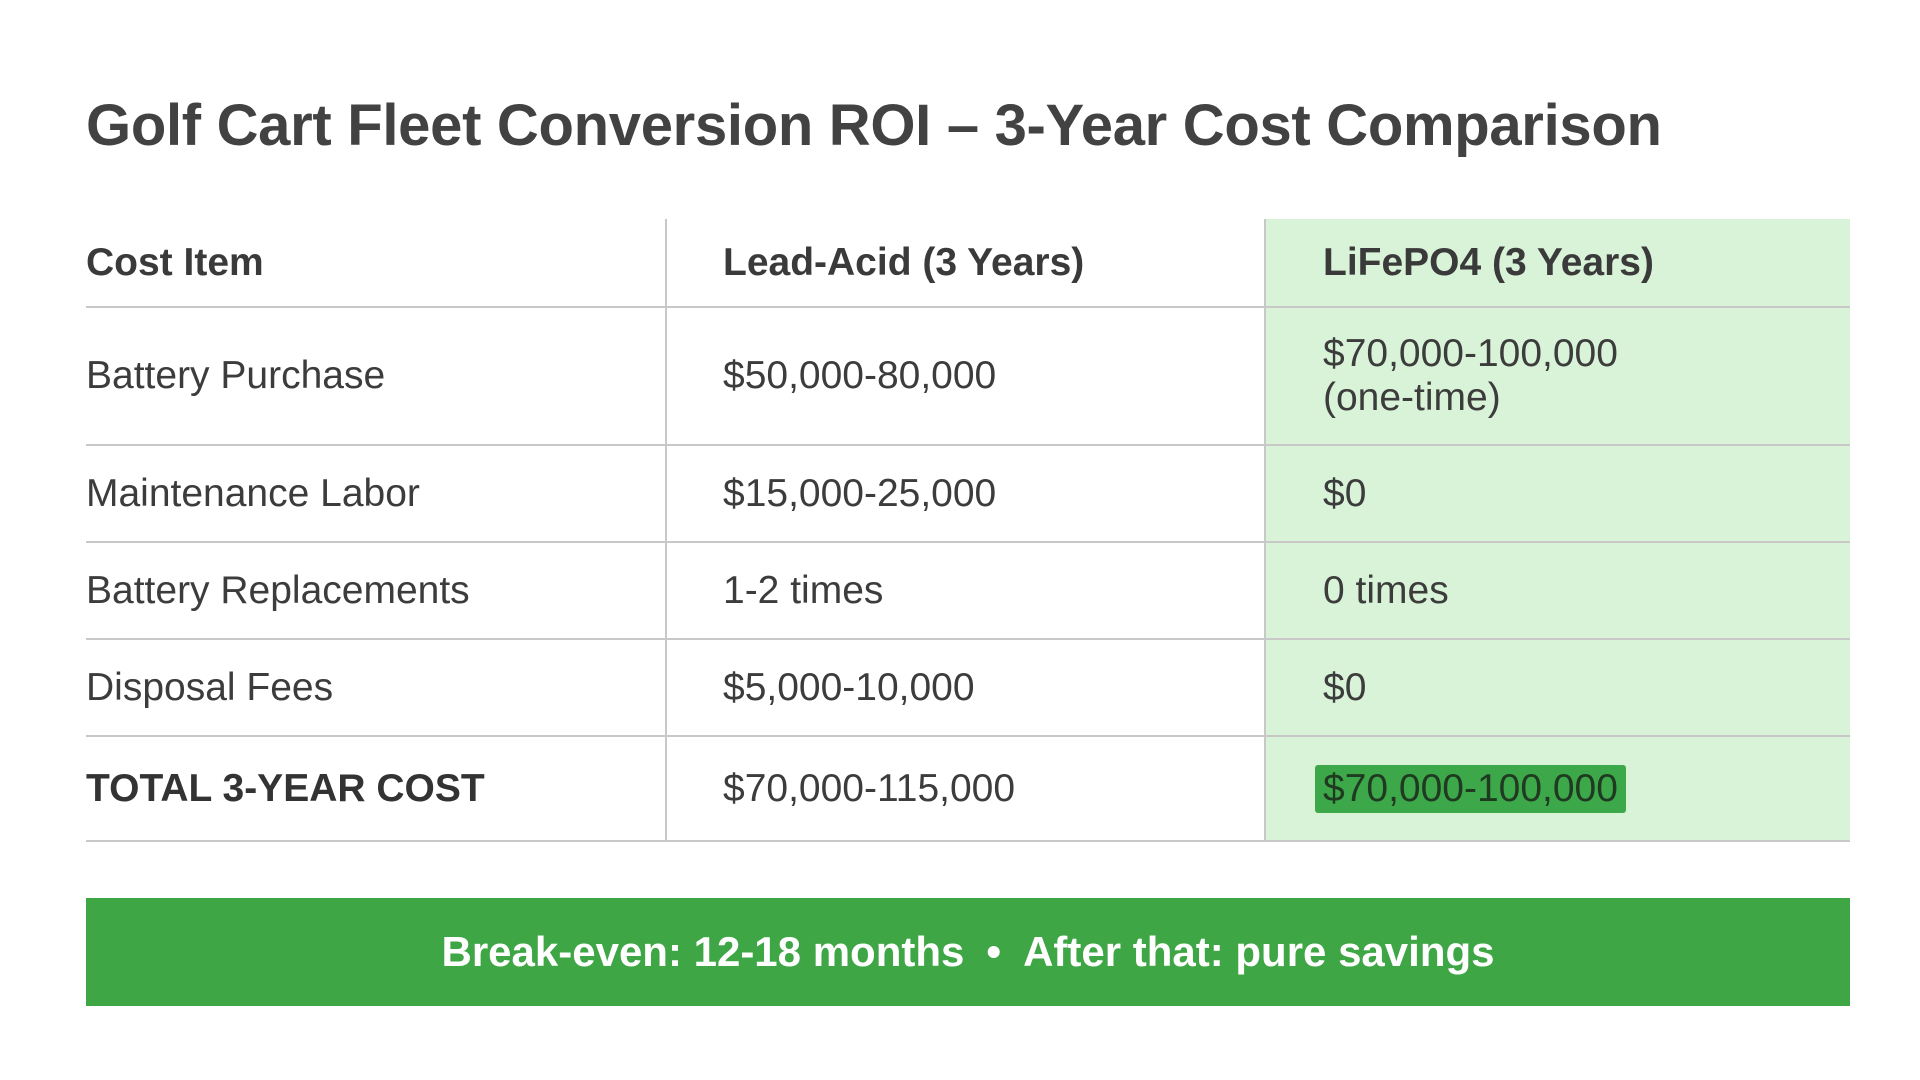 This screenshot has height=1080, width=1920. I want to click on cell-item: Disposal Fees, so click(376, 688).